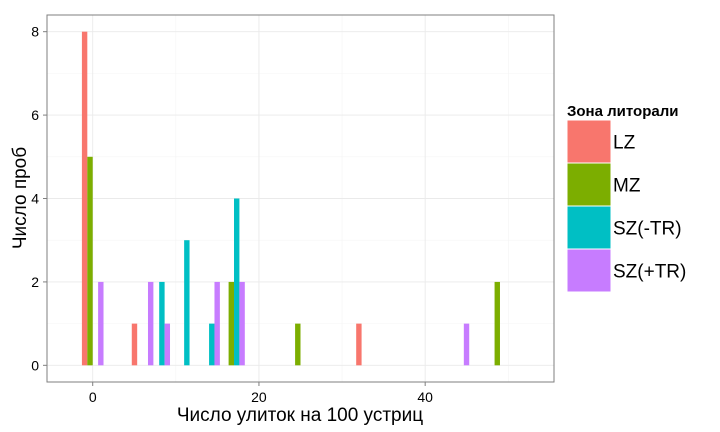 The height and width of the screenshot is (432, 720). Describe the element at coordinates (627, 186) in the screenshot. I see `legend-label: MZ` at that location.